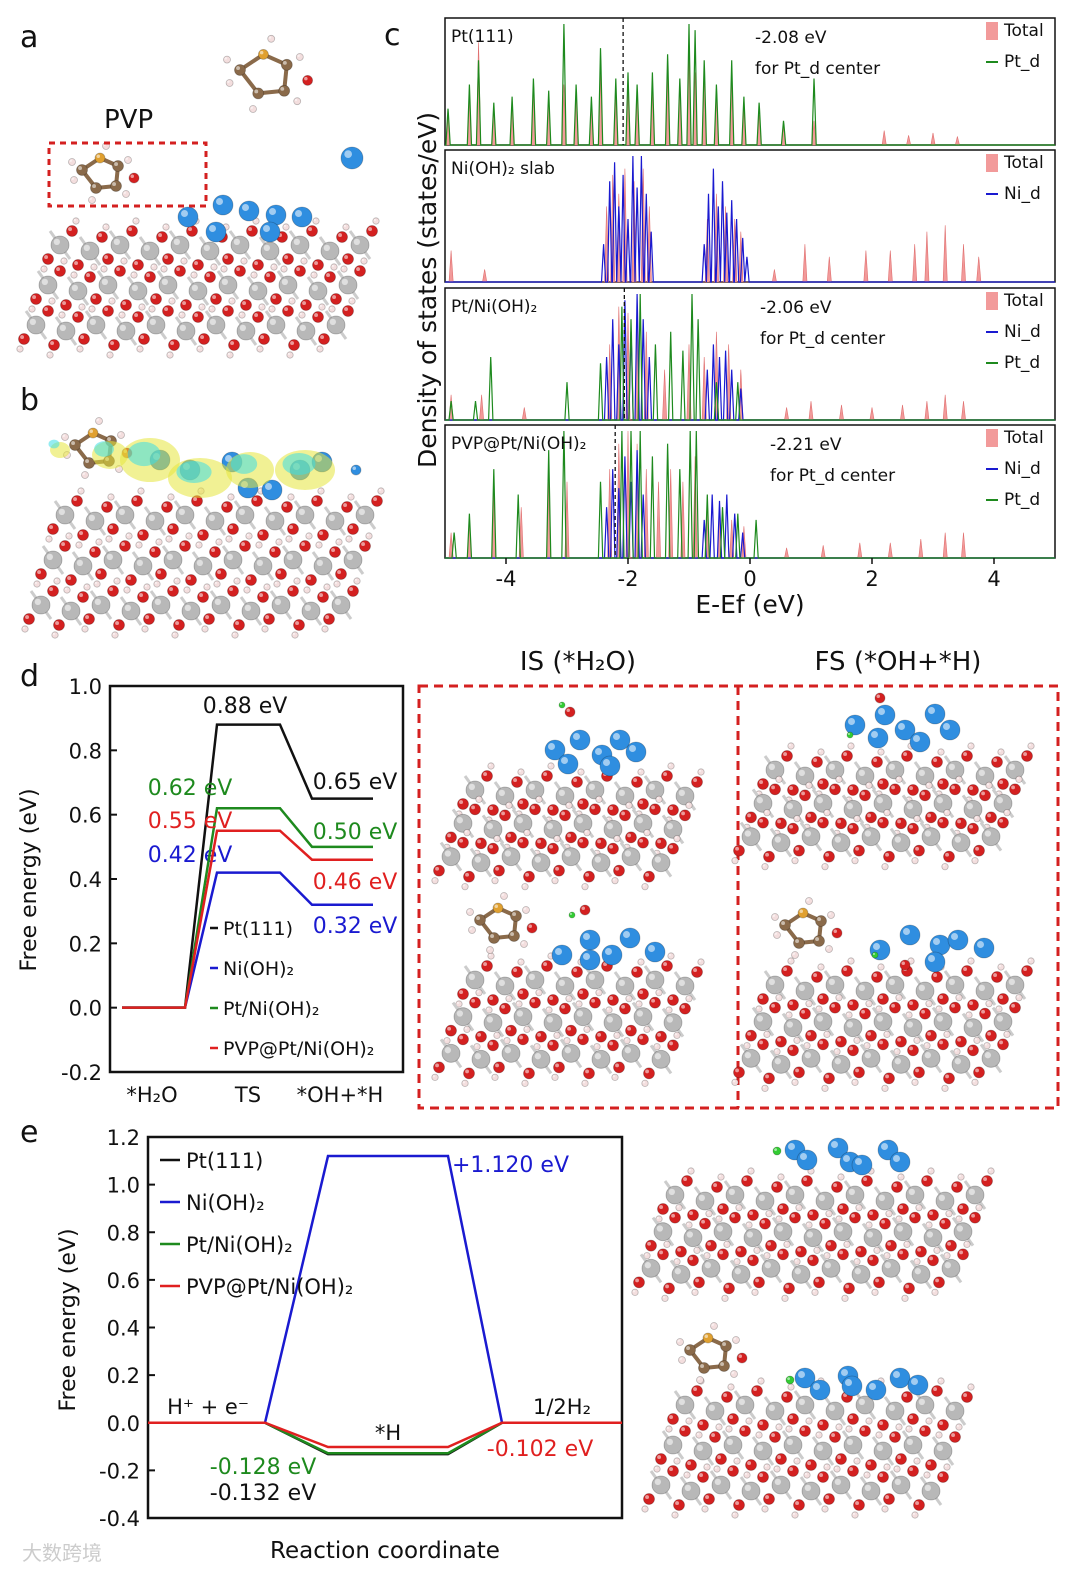  What do you see at coordinates (1023, 438) in the screenshot?
I see `legend-label-total: Total` at bounding box center [1023, 438].